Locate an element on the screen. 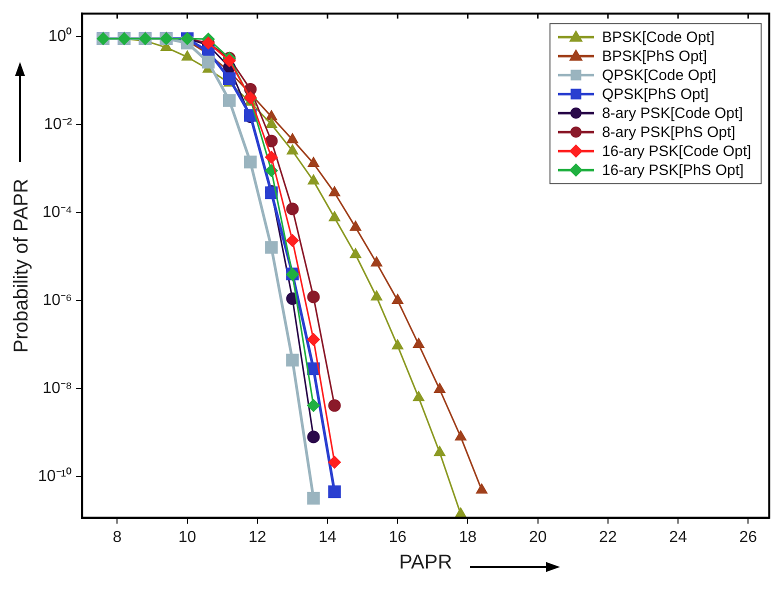 Image resolution: width=779 pixels, height=589 pixels. x-tick-label: 16 is located at coordinates (397, 537).